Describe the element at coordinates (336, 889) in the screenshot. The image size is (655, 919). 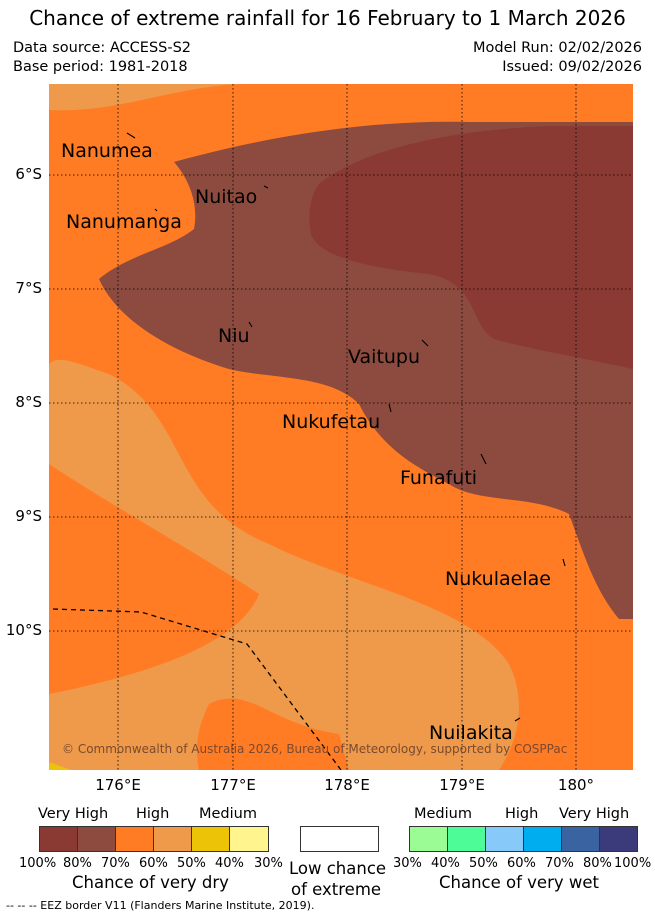
I see `legend-caption-low-2: of extreme` at that location.